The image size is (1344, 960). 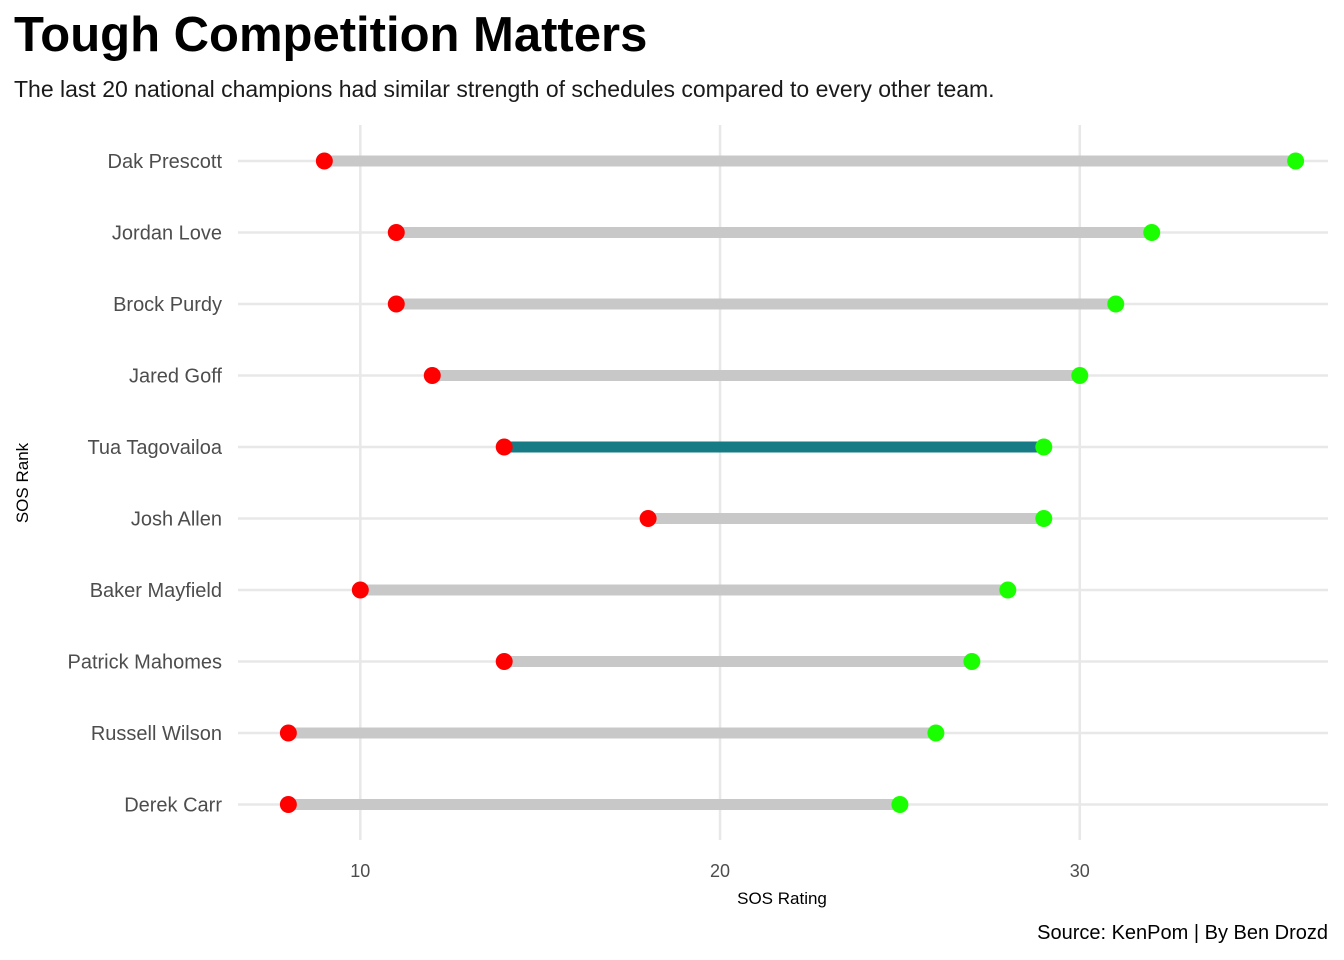 What do you see at coordinates (156, 591) in the screenshot?
I see `y-tick-label: Baker Mayfield` at bounding box center [156, 591].